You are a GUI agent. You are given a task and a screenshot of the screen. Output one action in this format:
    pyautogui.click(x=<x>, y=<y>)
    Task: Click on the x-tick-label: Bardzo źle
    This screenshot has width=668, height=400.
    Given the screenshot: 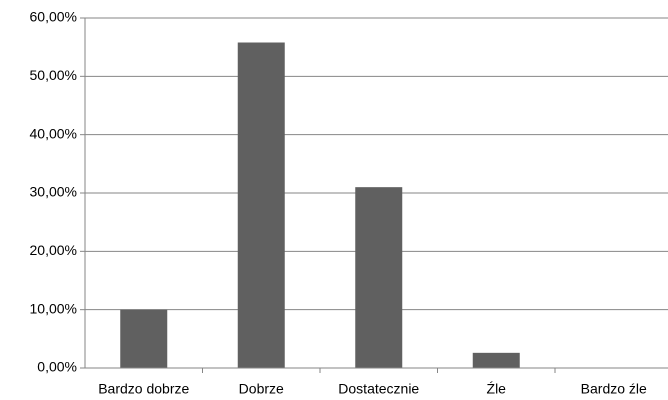 What is the action you would take?
    pyautogui.click(x=614, y=389)
    